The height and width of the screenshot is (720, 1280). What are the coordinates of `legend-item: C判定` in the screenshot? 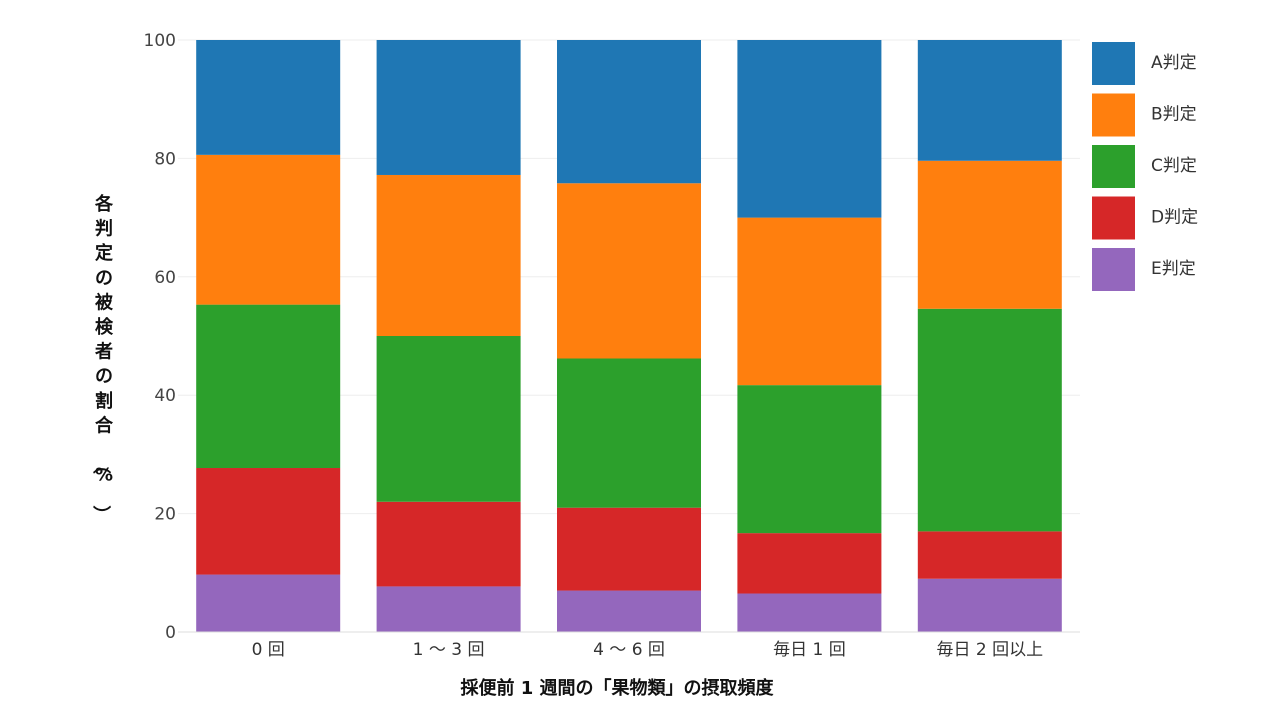 It's located at (1144, 166).